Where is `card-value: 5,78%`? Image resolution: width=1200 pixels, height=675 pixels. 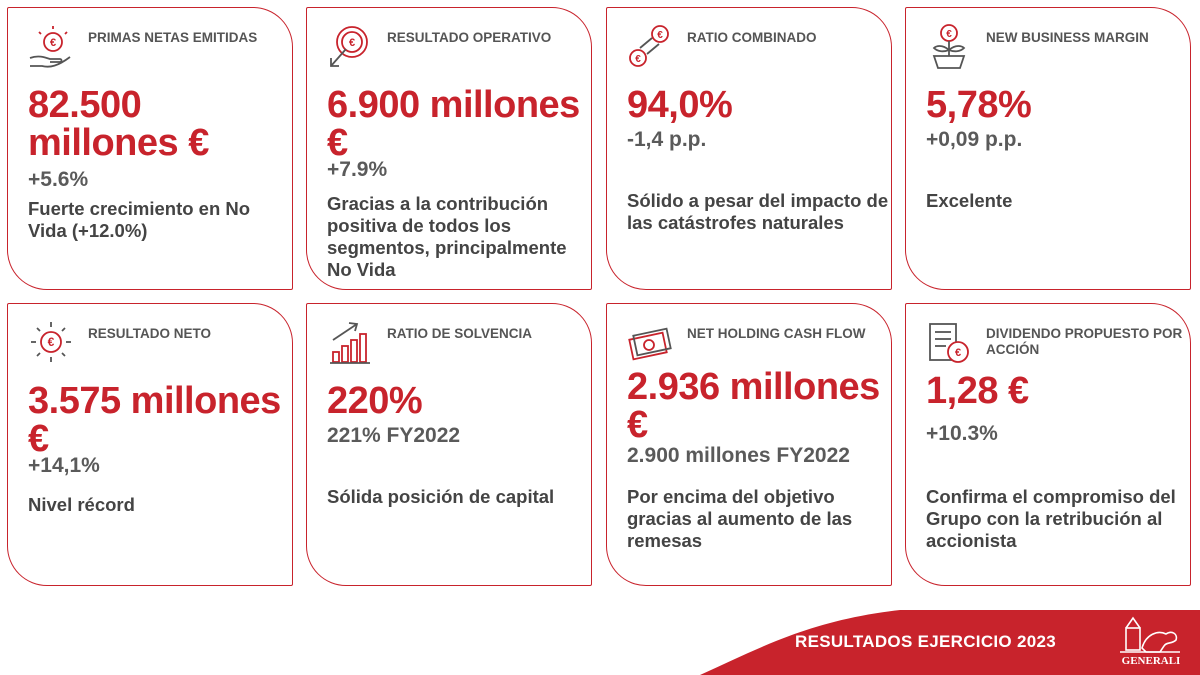 card-value: 5,78% is located at coordinates (979, 105).